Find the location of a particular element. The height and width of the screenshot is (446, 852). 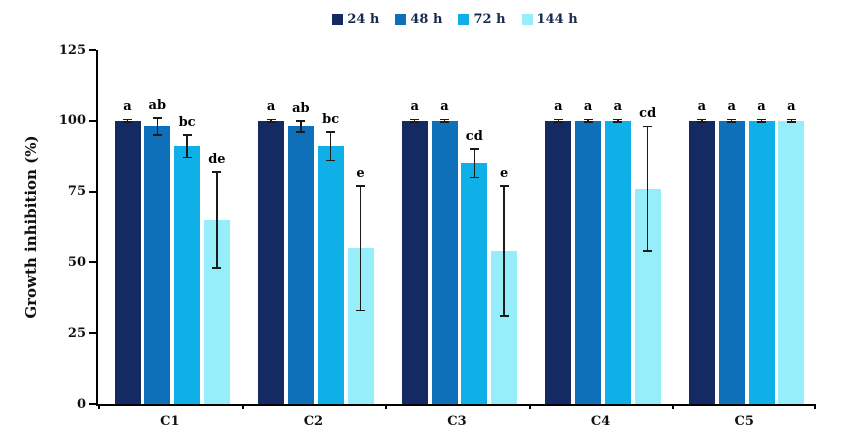

bar-C4-72h is located at coordinates (617, 262).